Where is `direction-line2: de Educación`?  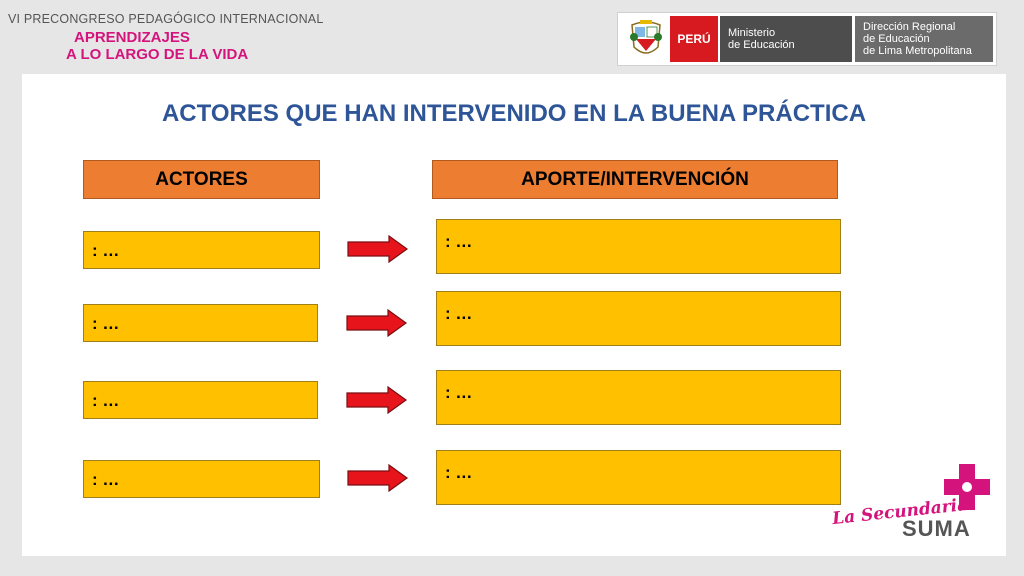
direction-line2: de Educación is located at coordinates (896, 39).